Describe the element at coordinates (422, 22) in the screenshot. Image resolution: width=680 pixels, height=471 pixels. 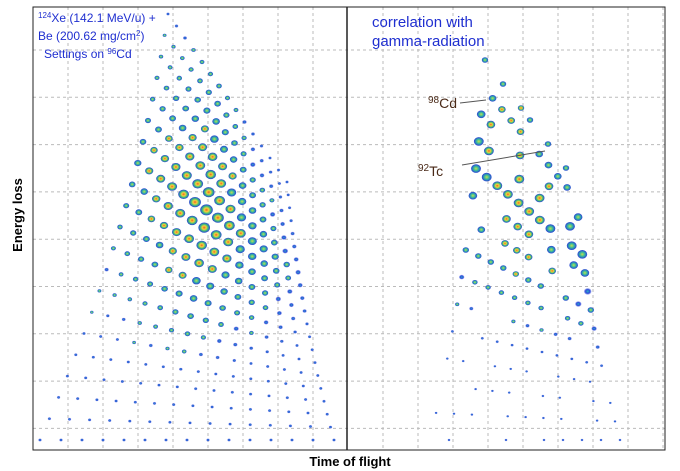
I see `annotation: correlation with` at that location.